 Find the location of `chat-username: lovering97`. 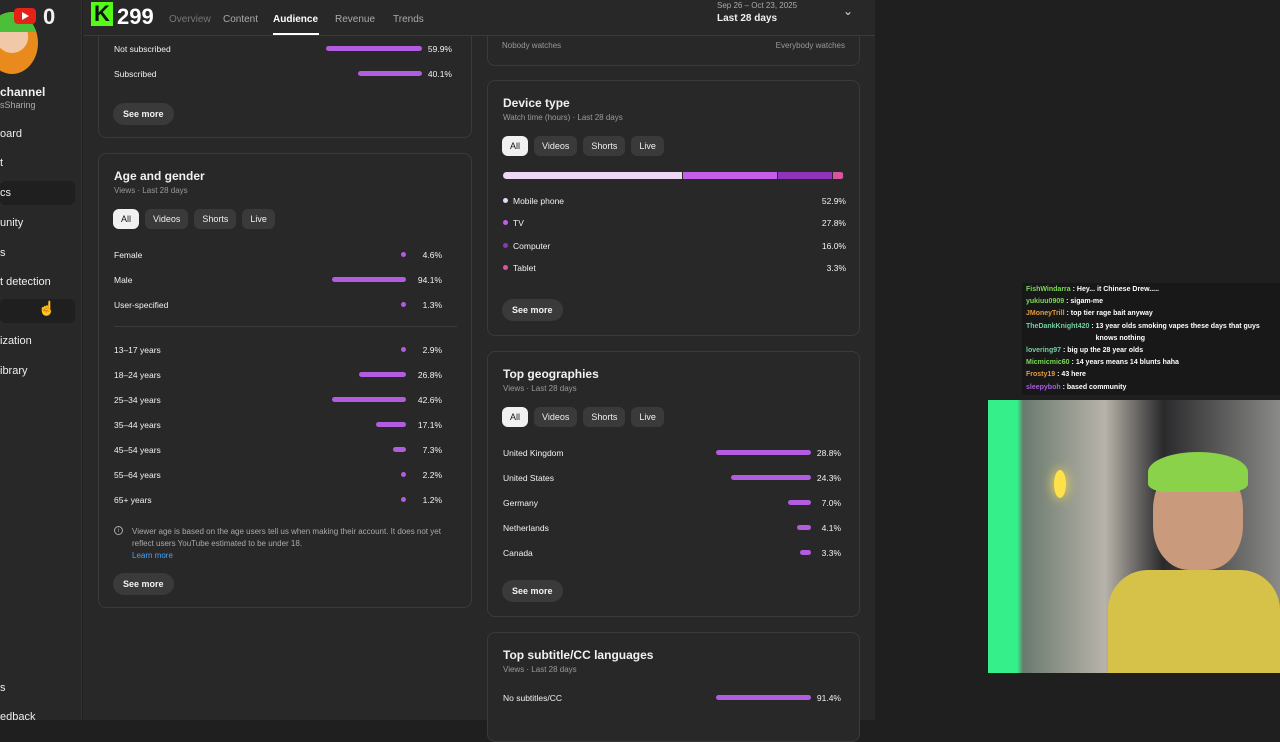

chat-username: lovering97 is located at coordinates (1046, 351).